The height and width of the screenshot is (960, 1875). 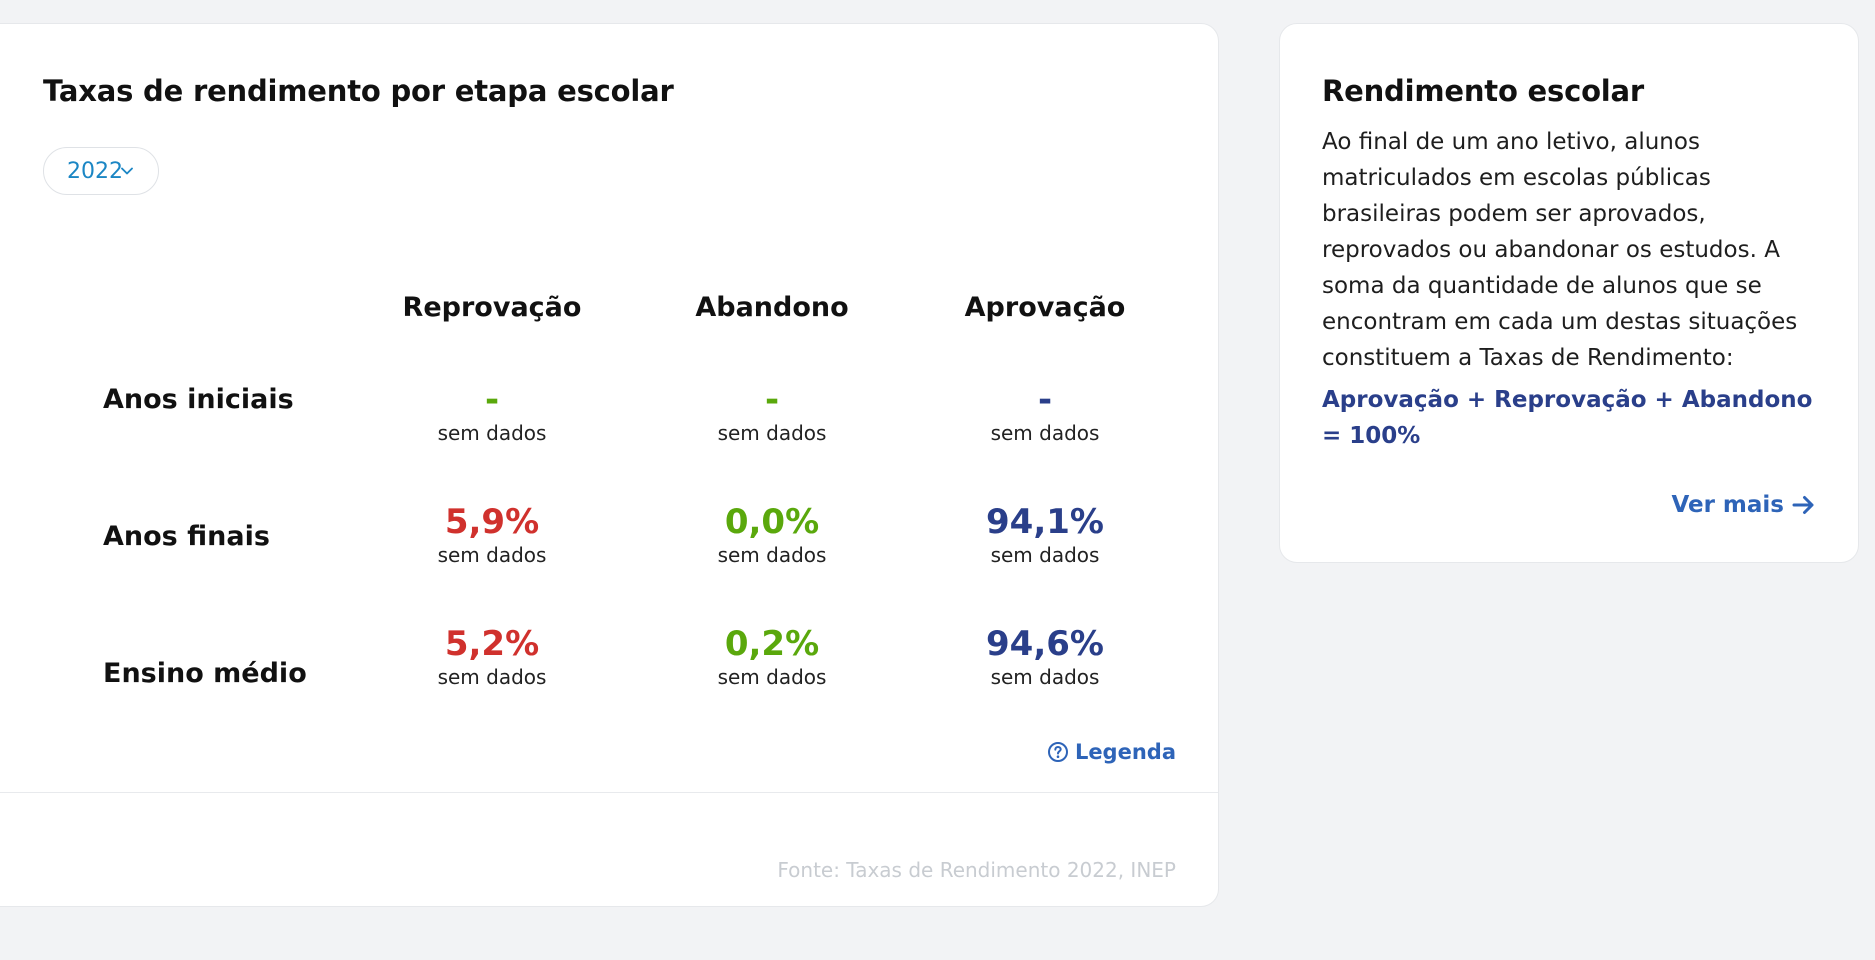 What do you see at coordinates (1125, 752) in the screenshot?
I see `legend-label: Legenda` at bounding box center [1125, 752].